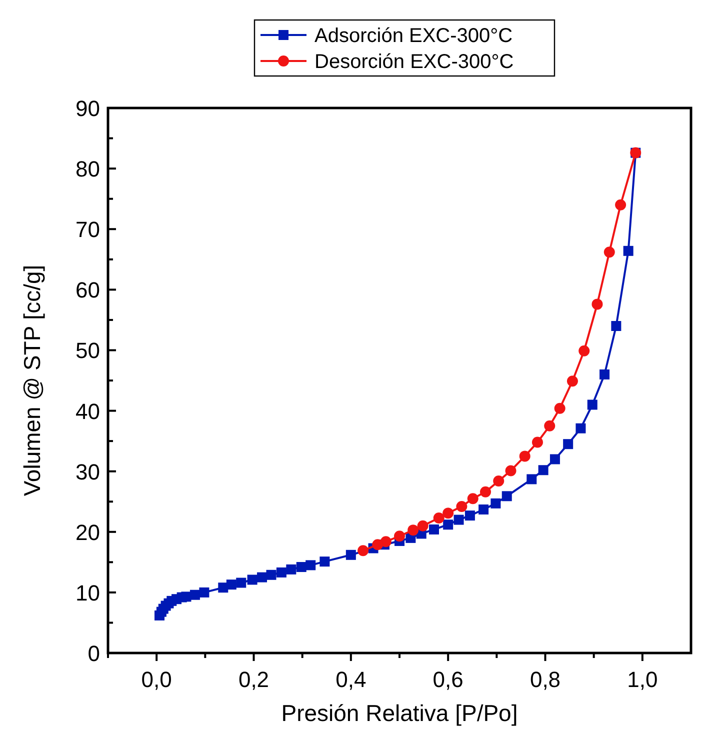 The height and width of the screenshot is (733, 703). What do you see at coordinates (32, 380) in the screenshot?
I see `y-axis-title: Volumen @ STP [cc/g]` at bounding box center [32, 380].